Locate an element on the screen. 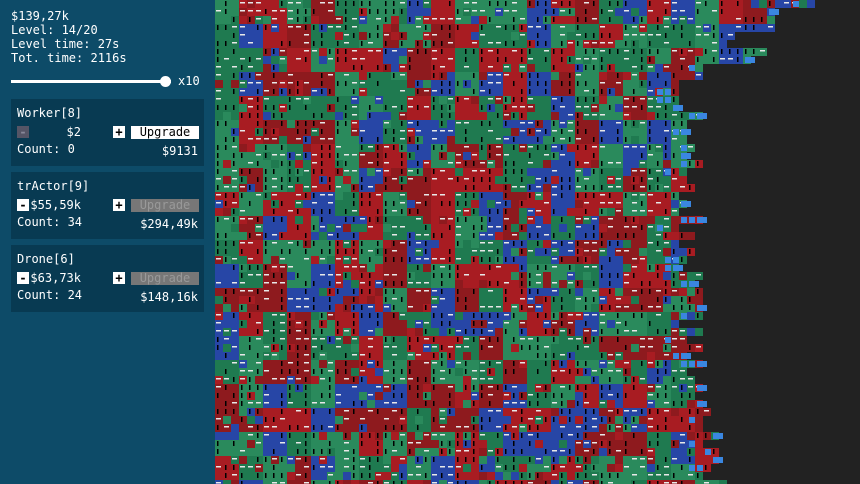 The image size is (860, 484). speed-slider is located at coordinates (91, 81).